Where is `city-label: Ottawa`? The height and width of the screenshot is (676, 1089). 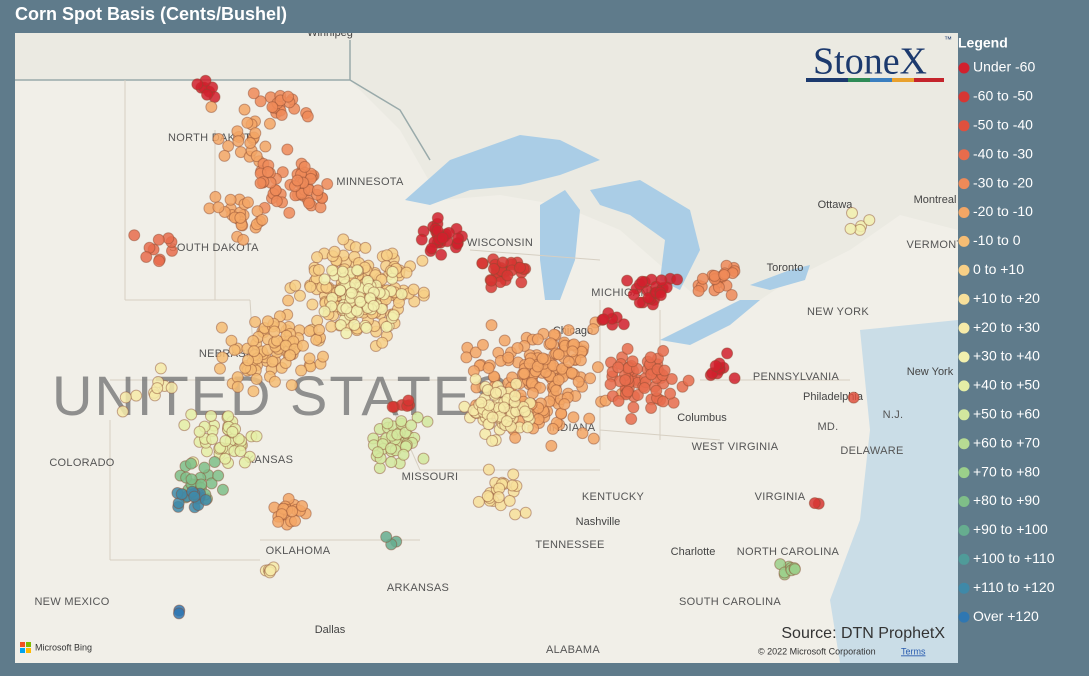 city-label: Ottawa is located at coordinates (836, 205).